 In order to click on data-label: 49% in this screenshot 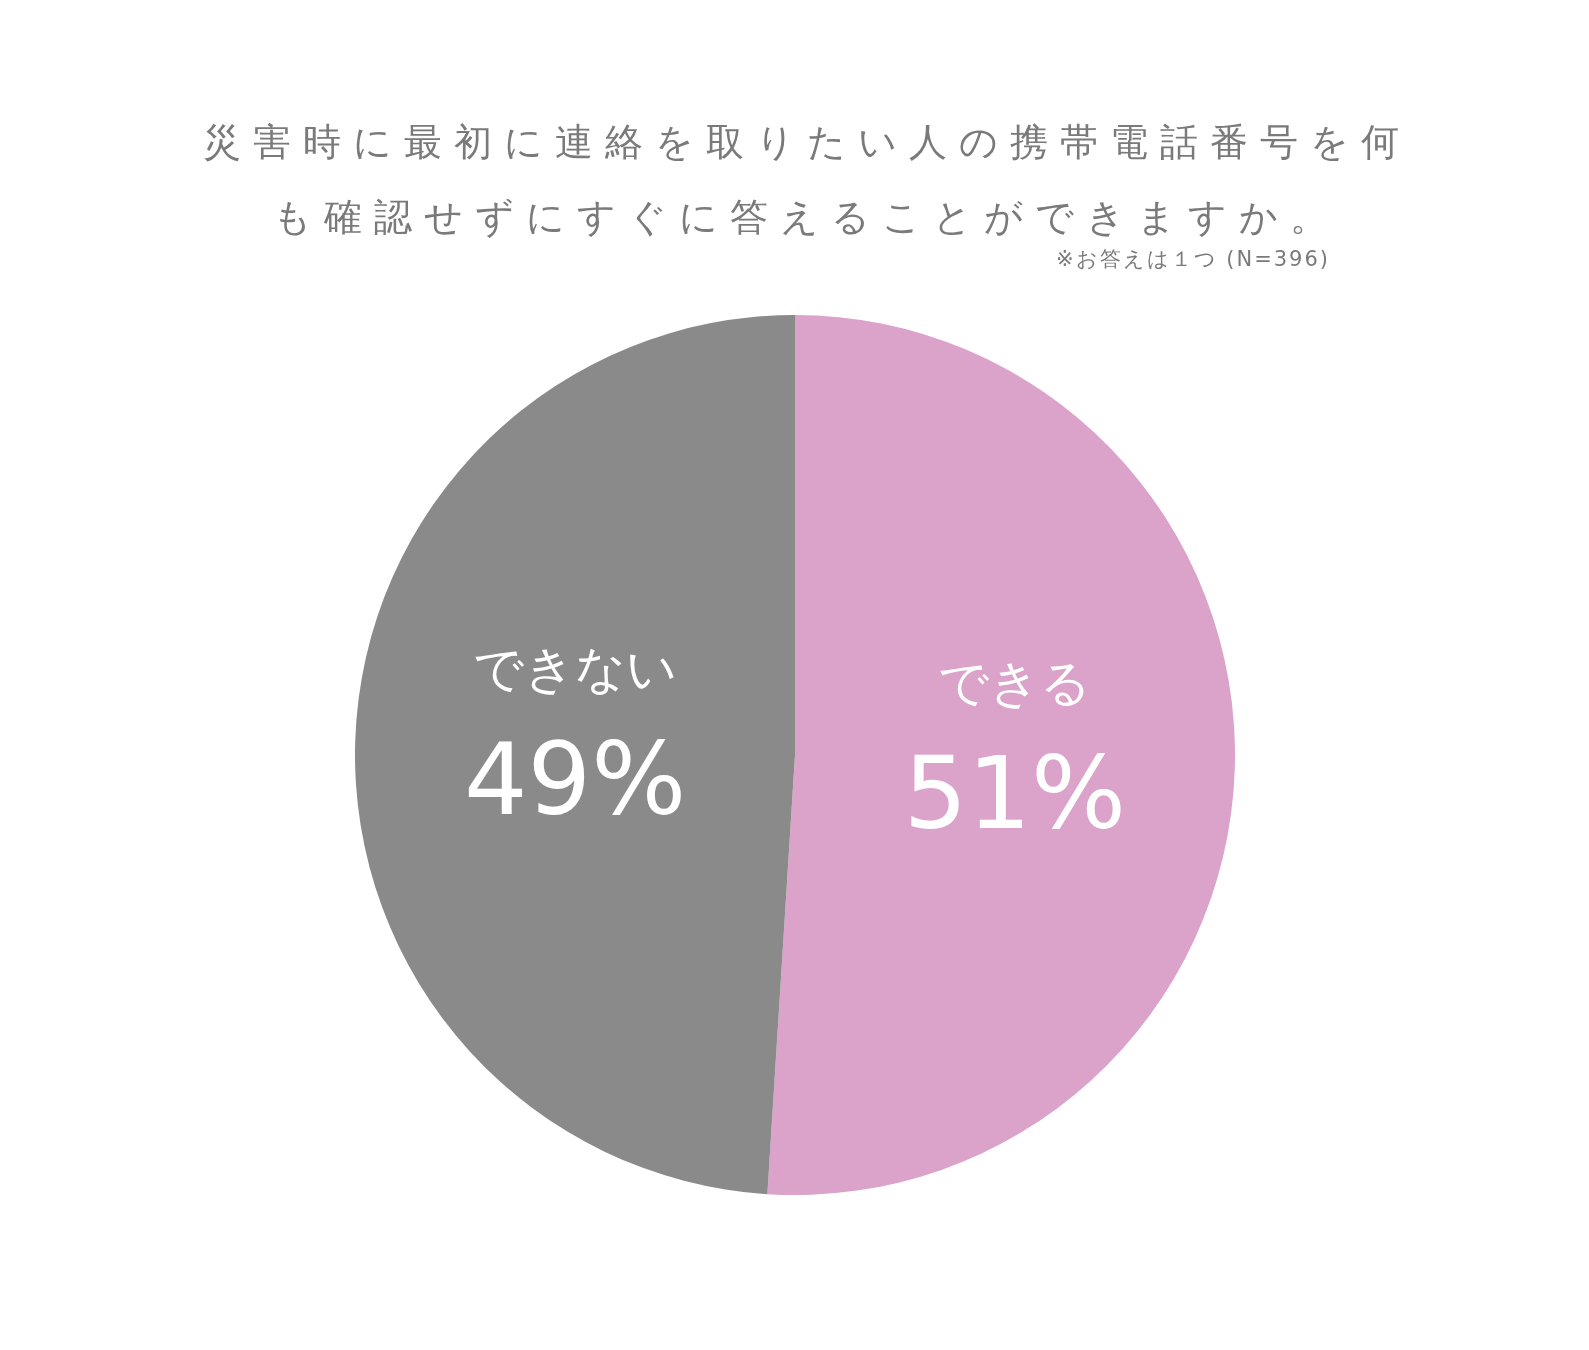, I will do `click(575, 780)`.